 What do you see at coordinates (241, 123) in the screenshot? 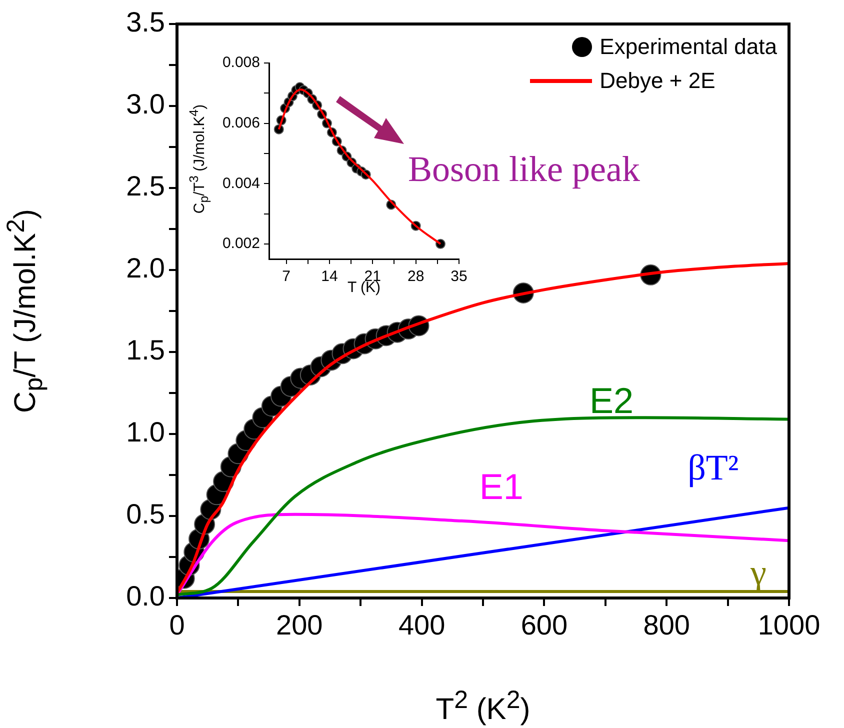
I see `y-tick-label: 0.006` at bounding box center [241, 123].